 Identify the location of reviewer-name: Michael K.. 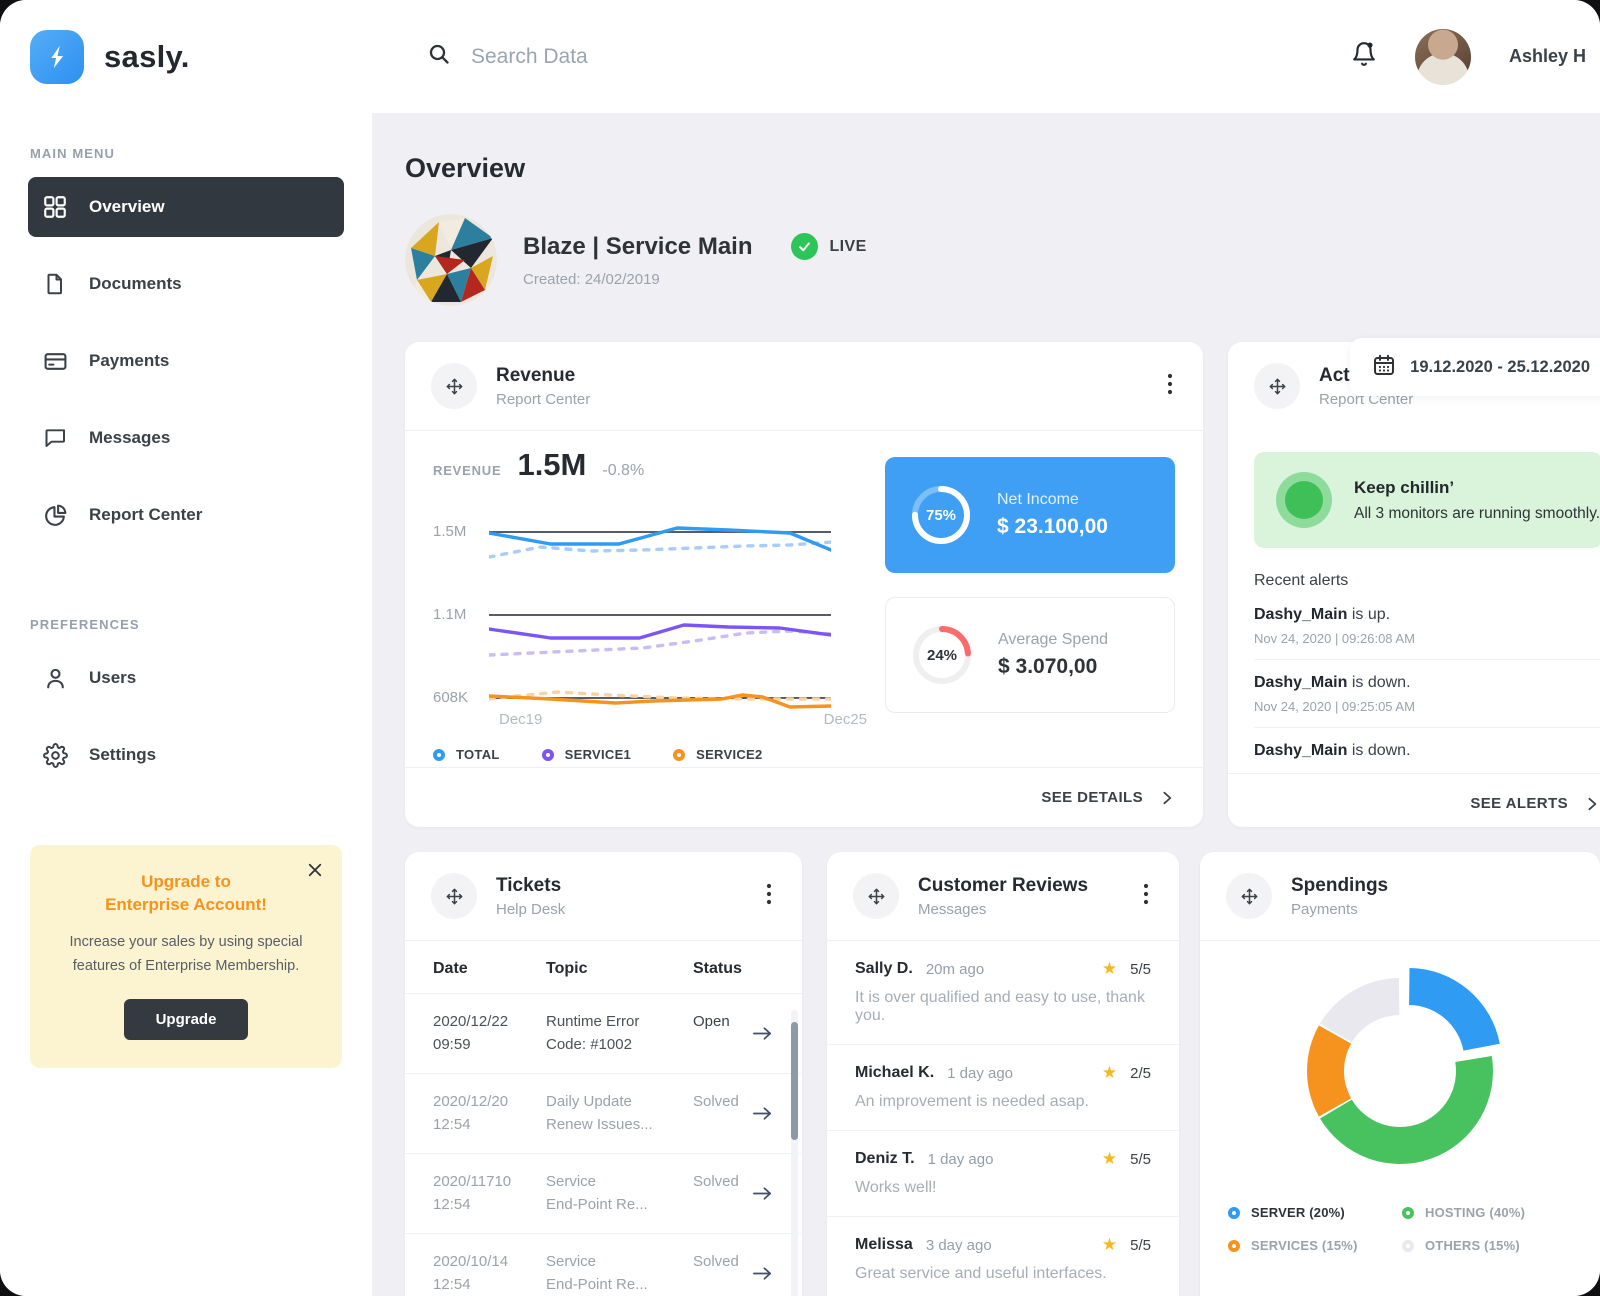
(895, 1072).